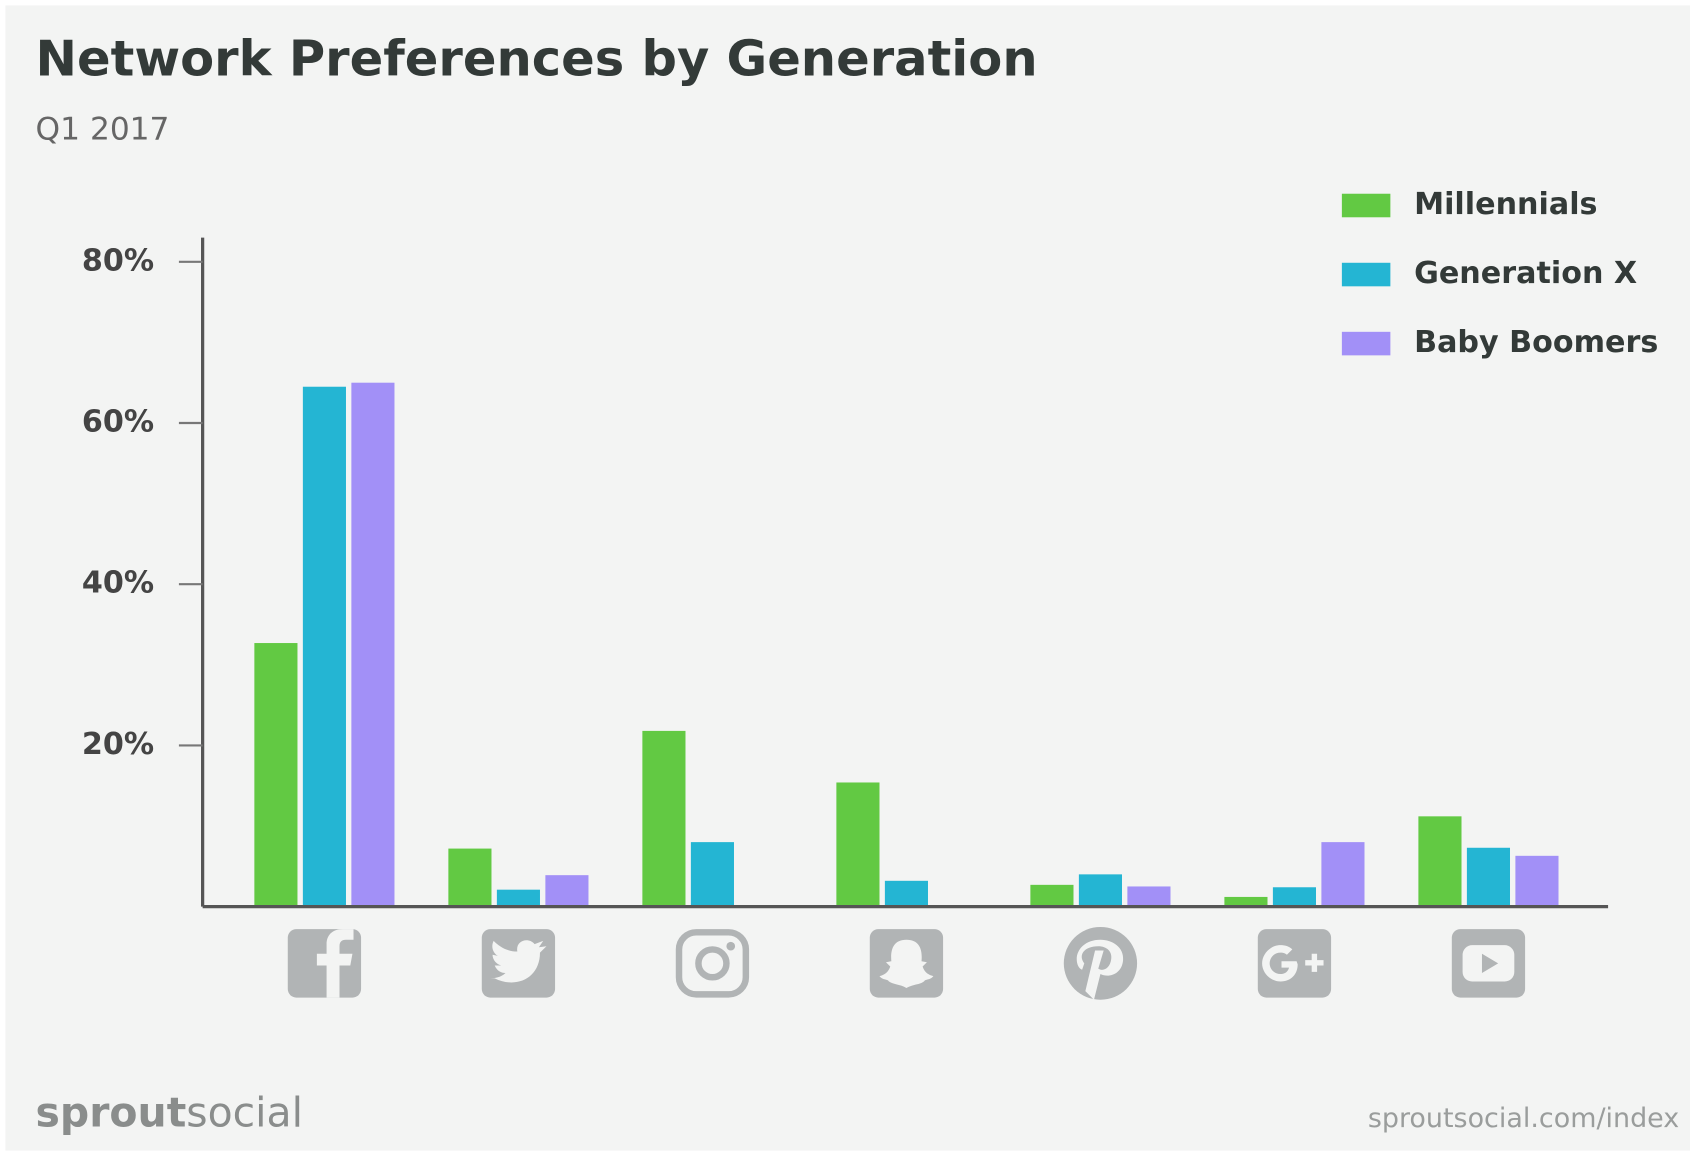 Image resolution: width=1690 pixels, height=1156 pixels. What do you see at coordinates (1525, 273) in the screenshot?
I see `legend-label: Generation X` at bounding box center [1525, 273].